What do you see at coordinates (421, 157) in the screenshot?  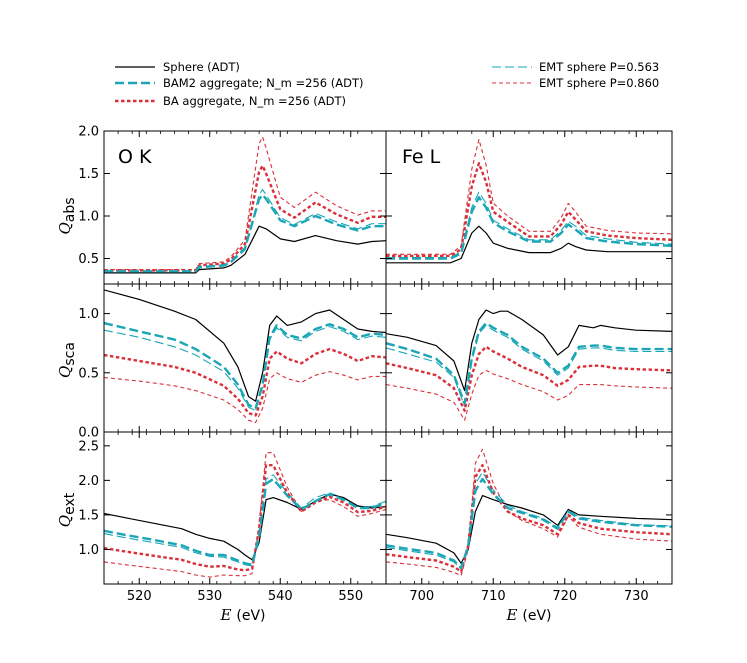 I see `panel-label-fe-l: Fe L` at bounding box center [421, 157].